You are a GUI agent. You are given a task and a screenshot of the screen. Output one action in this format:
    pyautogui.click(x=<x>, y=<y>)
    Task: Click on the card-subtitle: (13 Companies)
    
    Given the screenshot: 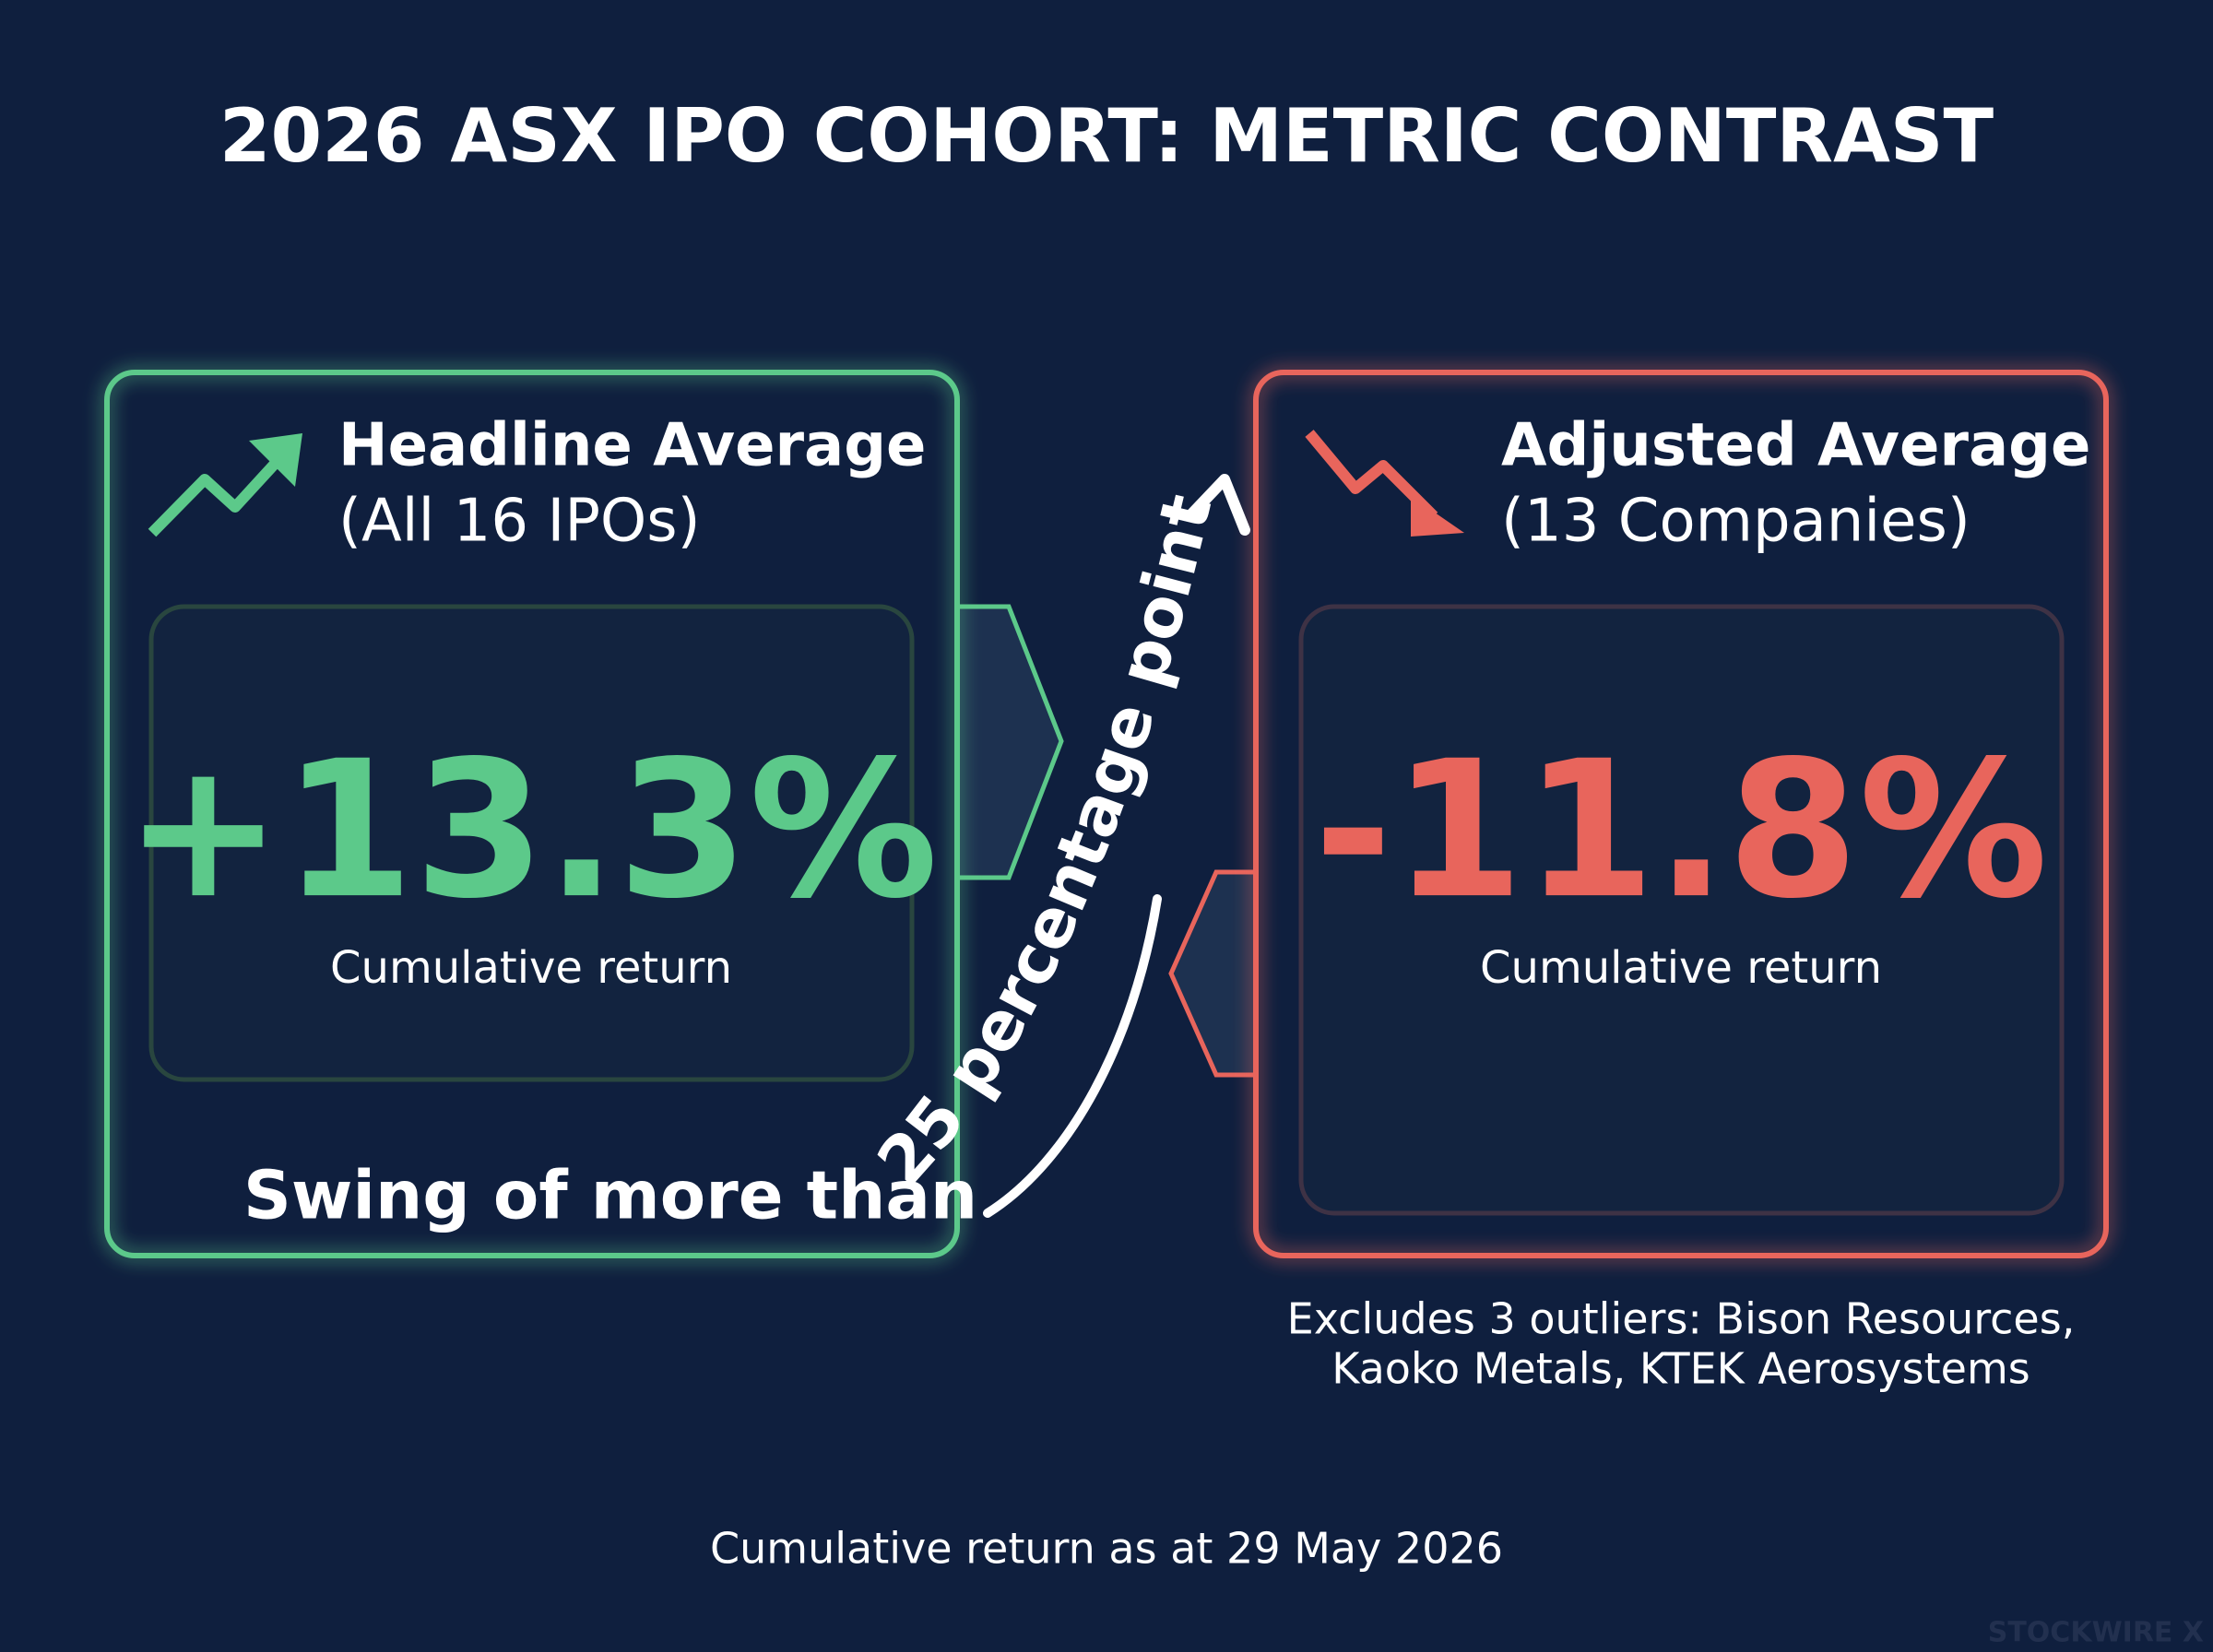 What is the action you would take?
    pyautogui.click(x=1735, y=522)
    